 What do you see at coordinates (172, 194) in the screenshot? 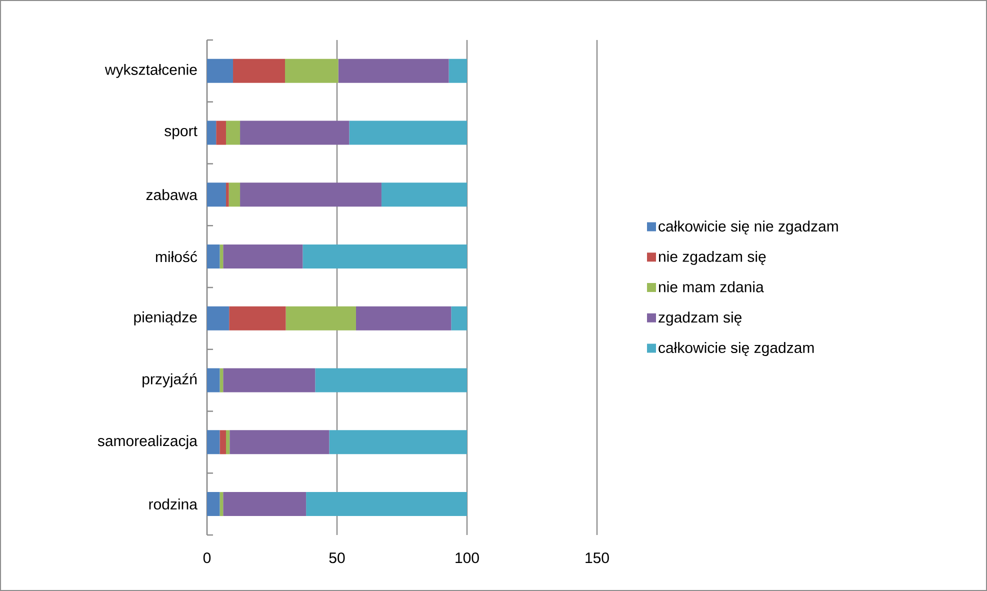
I see `y-tick-label: zabawa` at bounding box center [172, 194].